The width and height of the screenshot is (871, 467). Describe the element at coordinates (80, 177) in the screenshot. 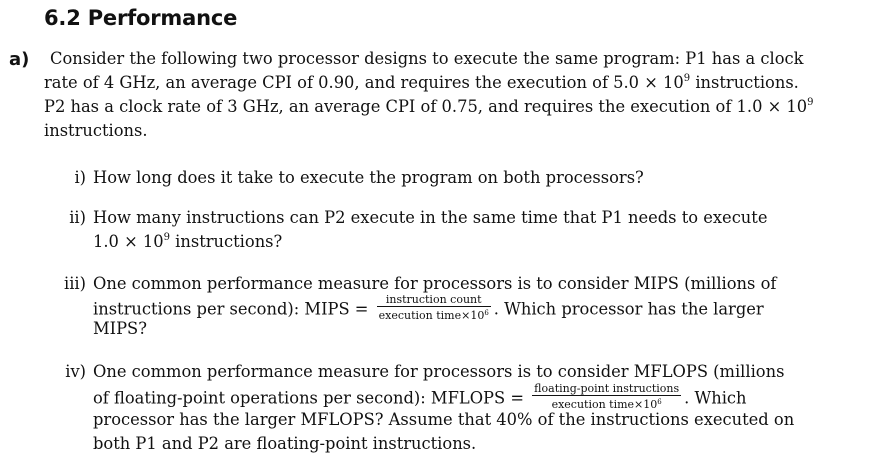

I see `question-i-marker: i)` at that location.